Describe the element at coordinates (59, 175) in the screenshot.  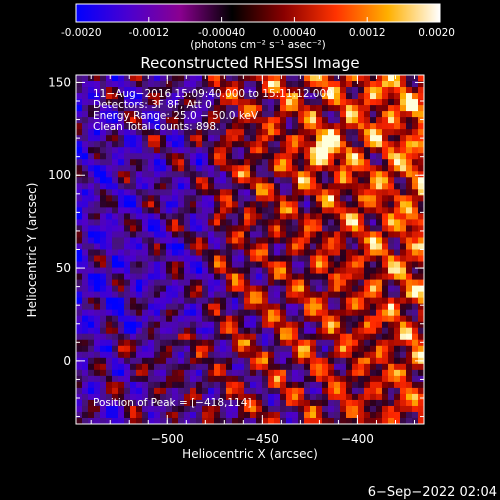
I see `y-tick-label: 100` at that location.